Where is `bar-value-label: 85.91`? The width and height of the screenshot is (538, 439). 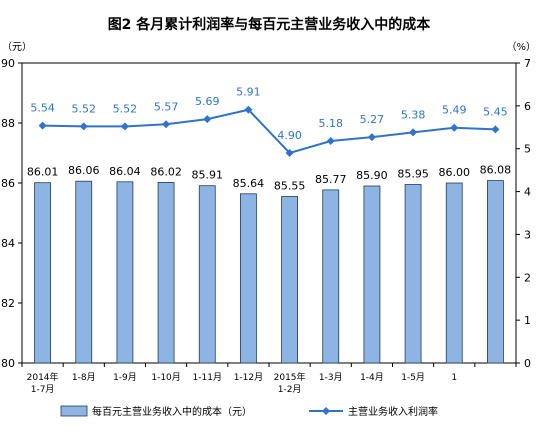 bar-value-label: 85.91 is located at coordinates (208, 175).